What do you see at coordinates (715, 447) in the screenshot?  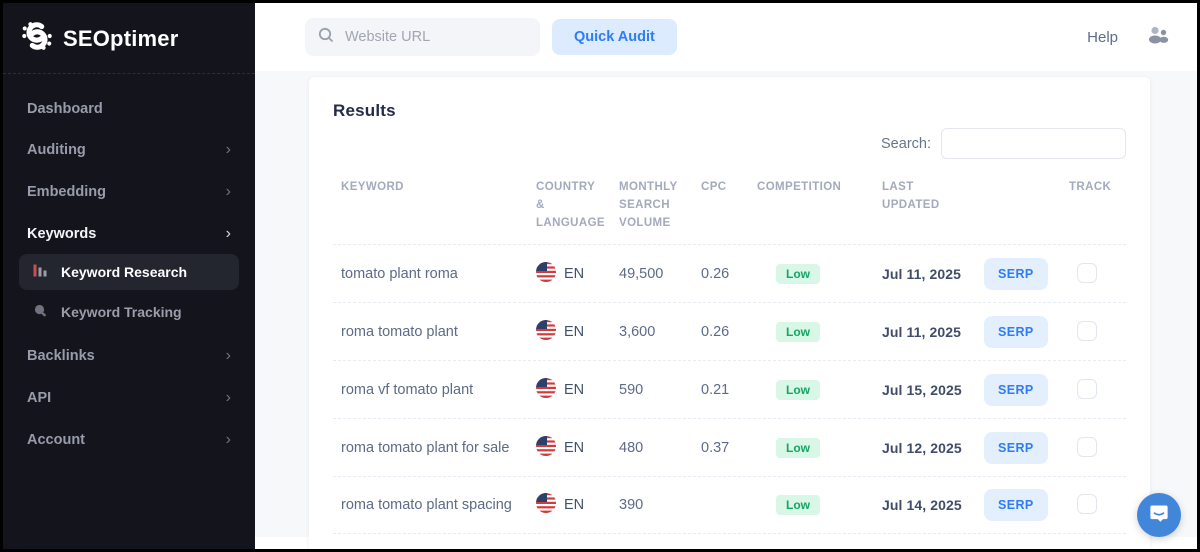 I see `cpc-cell: 0.37` at bounding box center [715, 447].